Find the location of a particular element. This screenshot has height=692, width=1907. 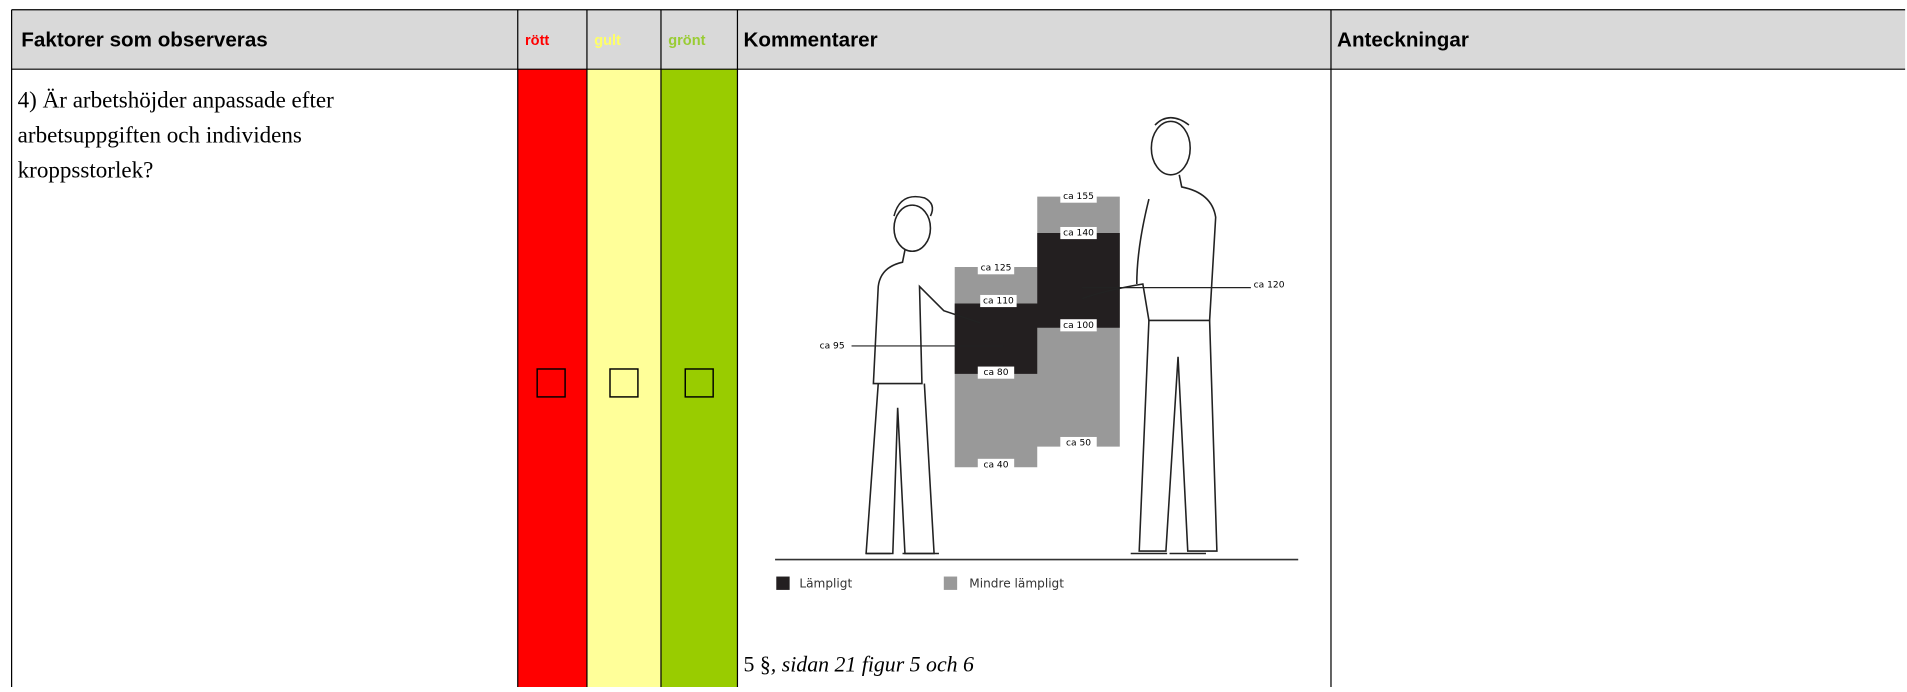

height-label: ca 110 is located at coordinates (998, 302).